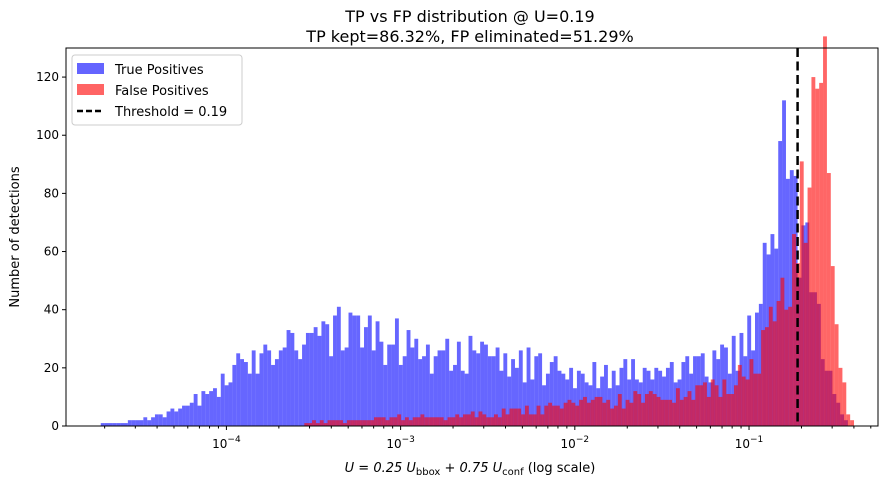 This screenshot has width=884, height=484. What do you see at coordinates (90, 89) in the screenshot?
I see `legend-fp-swatch` at bounding box center [90, 89].